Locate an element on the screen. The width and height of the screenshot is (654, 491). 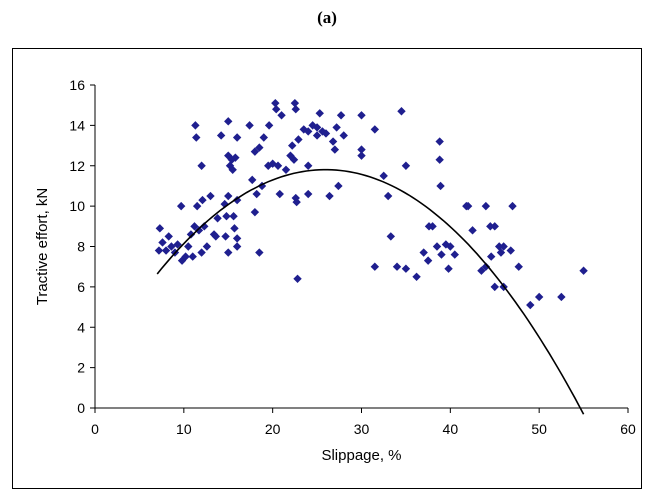
y-tick-label: 4 is located at coordinates (81, 327).